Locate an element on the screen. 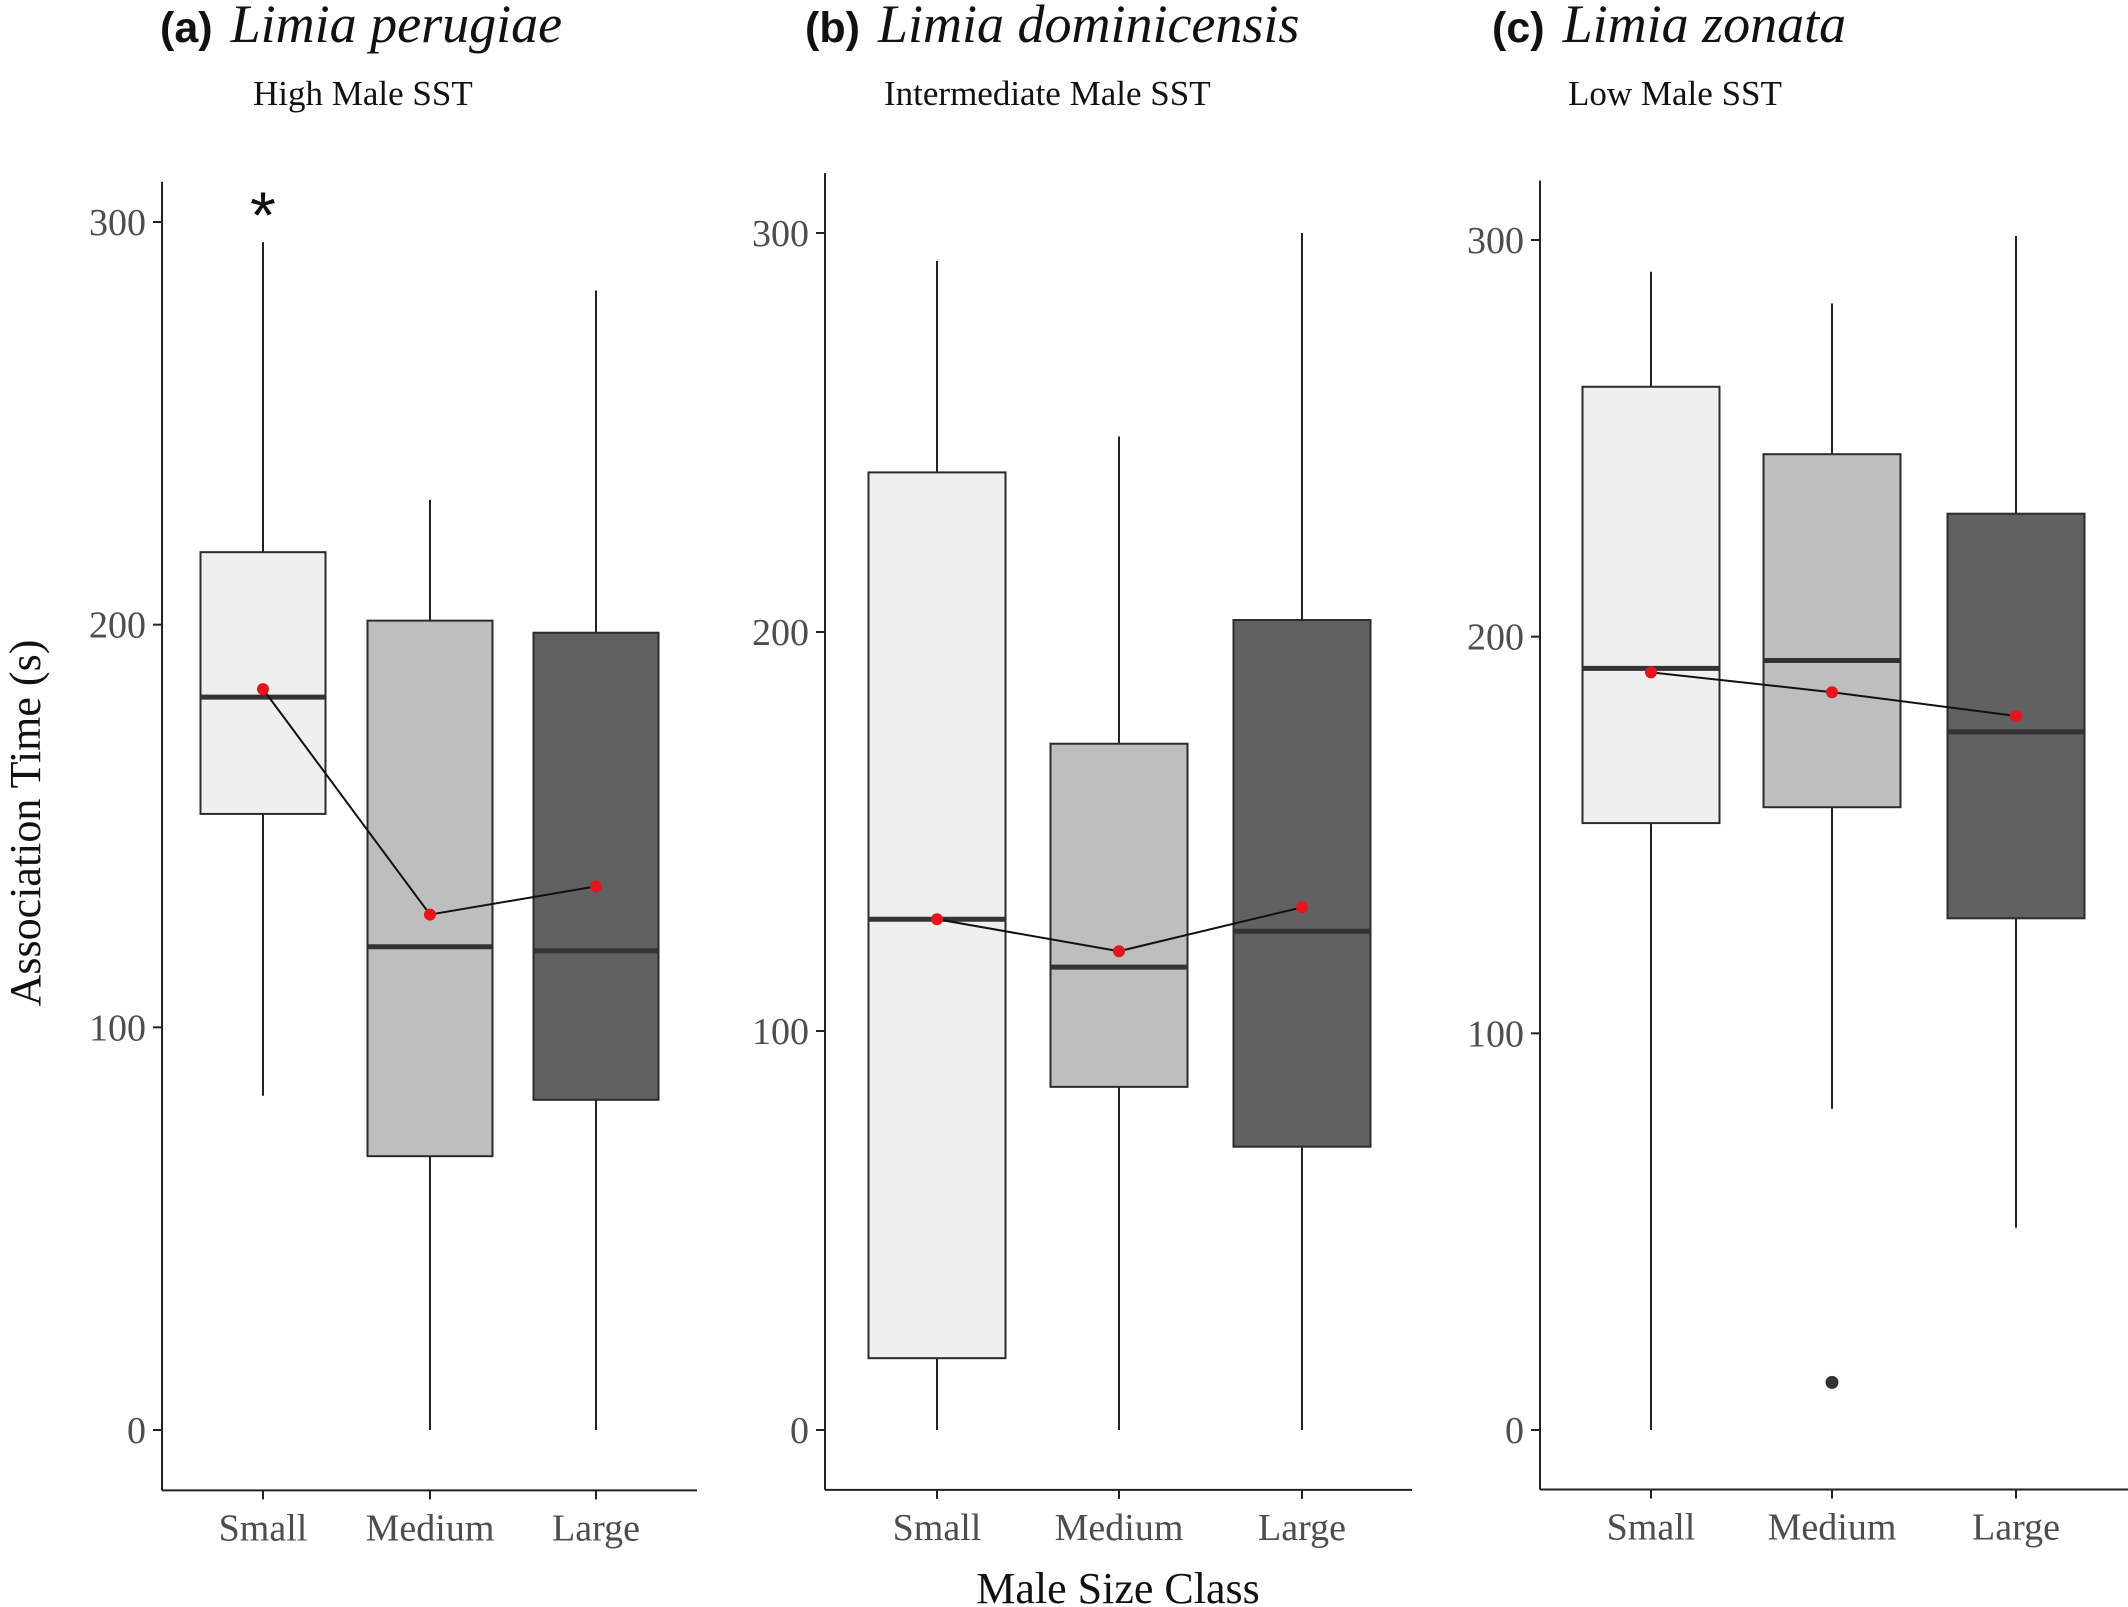  panel-b-box-large is located at coordinates (1302, 883).